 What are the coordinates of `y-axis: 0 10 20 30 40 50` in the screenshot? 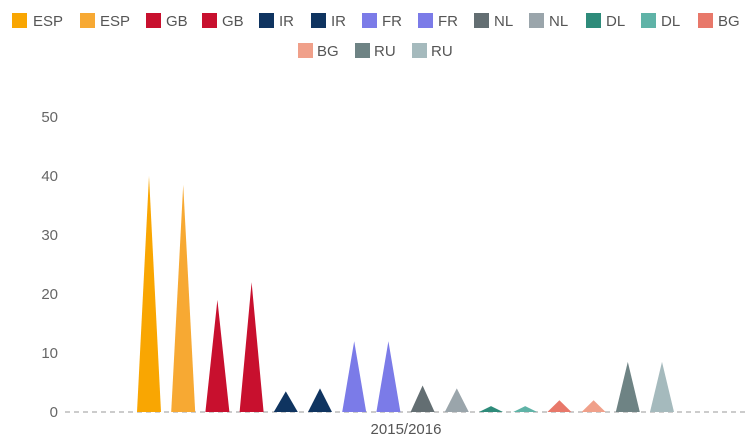 It's located at (49, 265).